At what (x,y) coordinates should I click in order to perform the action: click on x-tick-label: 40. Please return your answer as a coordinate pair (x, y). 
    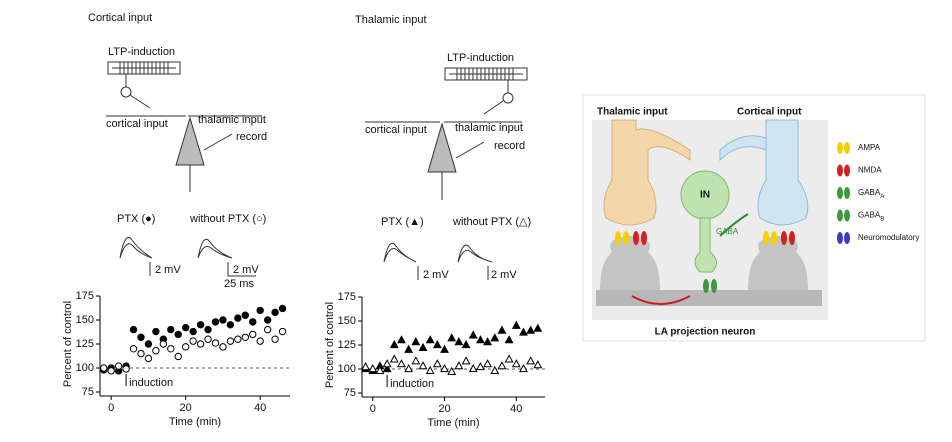
    Looking at the image, I should click on (260, 408).